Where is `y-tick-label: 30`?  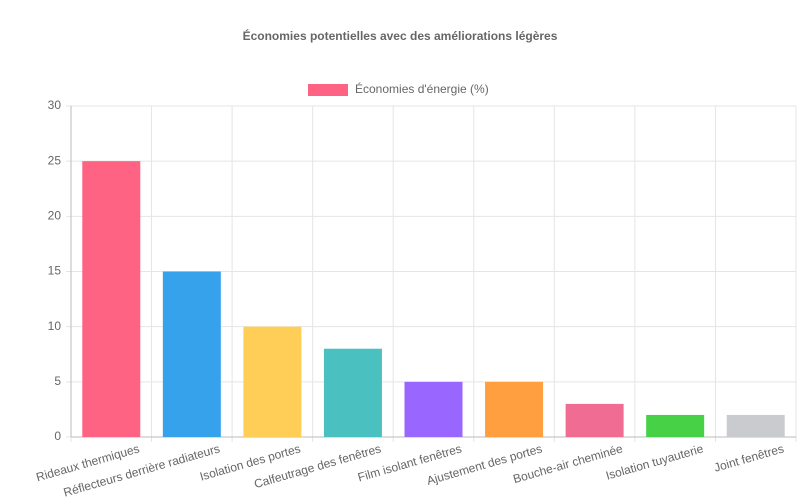 y-tick-label: 30 is located at coordinates (55, 105).